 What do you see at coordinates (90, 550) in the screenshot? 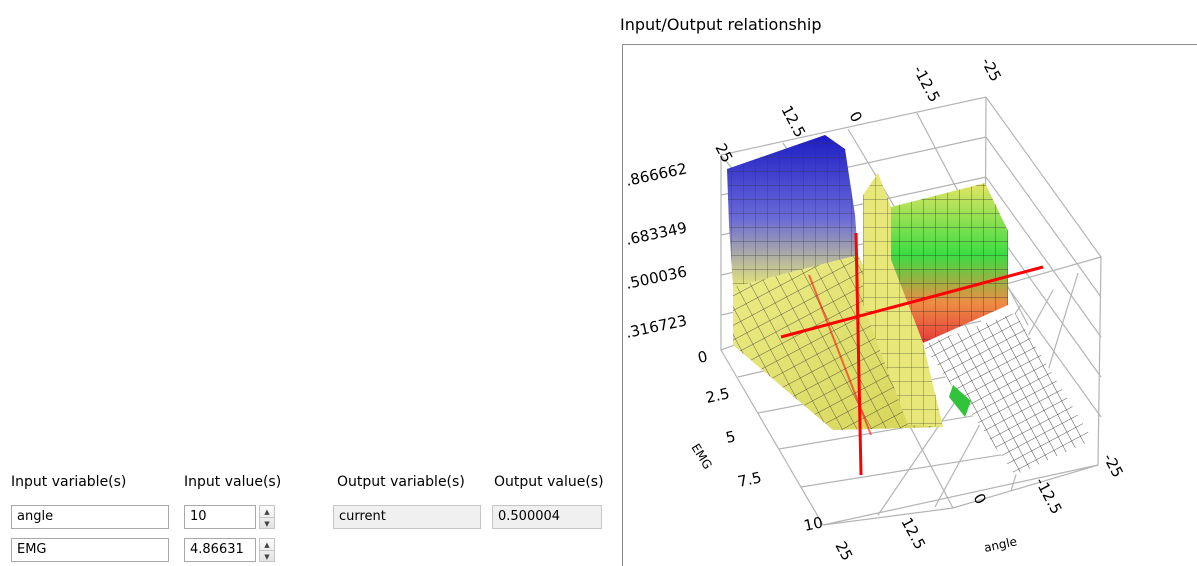
I see `input-variable-emg: EMG` at bounding box center [90, 550].